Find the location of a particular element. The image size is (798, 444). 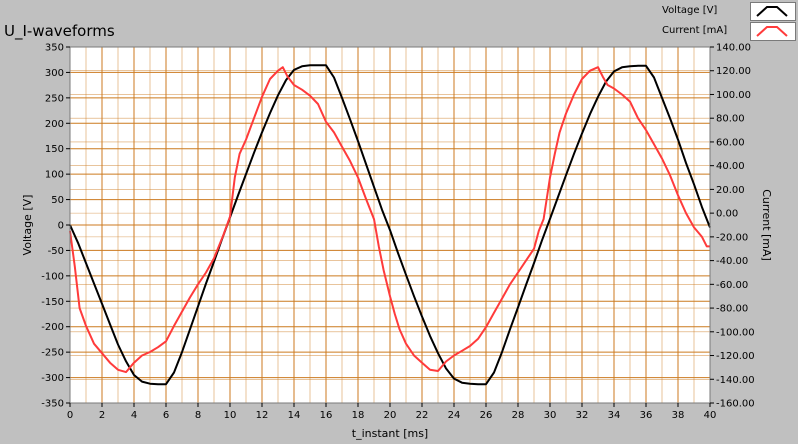

y-tick-label: 350 is located at coordinates (54, 48).